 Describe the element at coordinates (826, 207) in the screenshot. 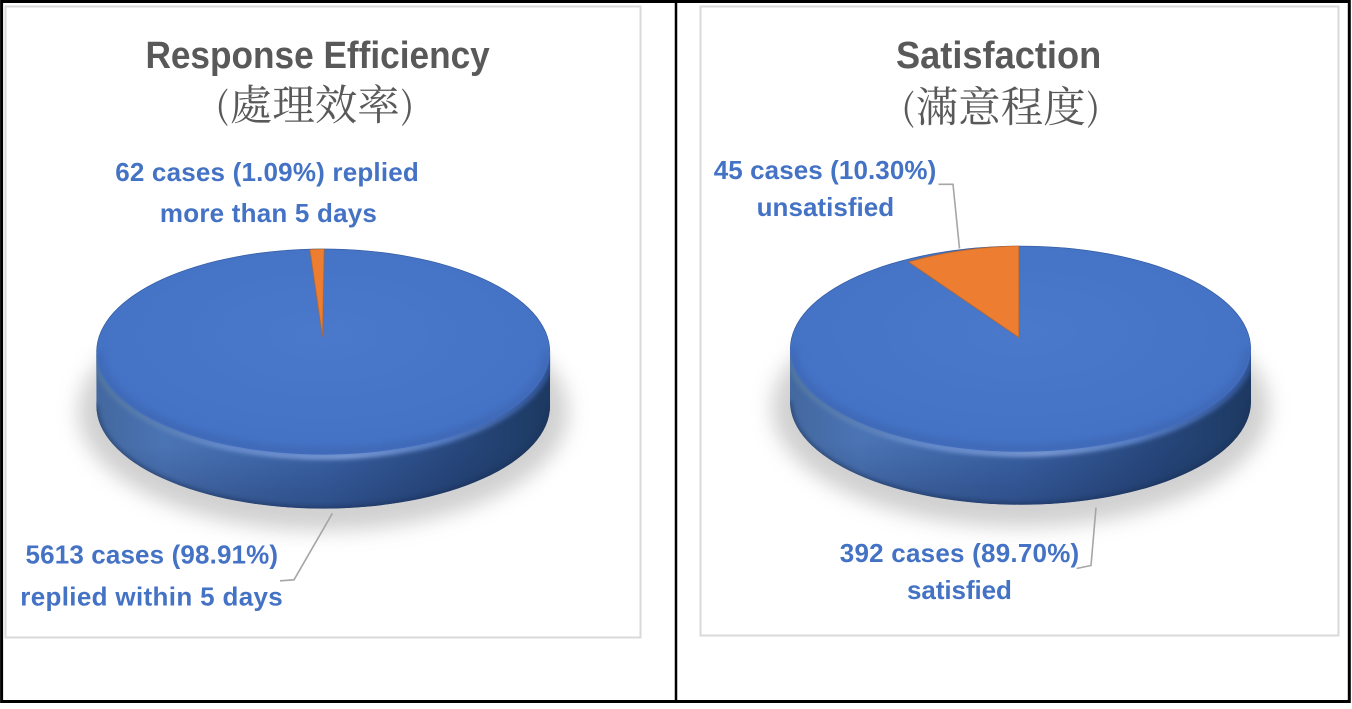

I see `svg-text: unsatisfied` at that location.